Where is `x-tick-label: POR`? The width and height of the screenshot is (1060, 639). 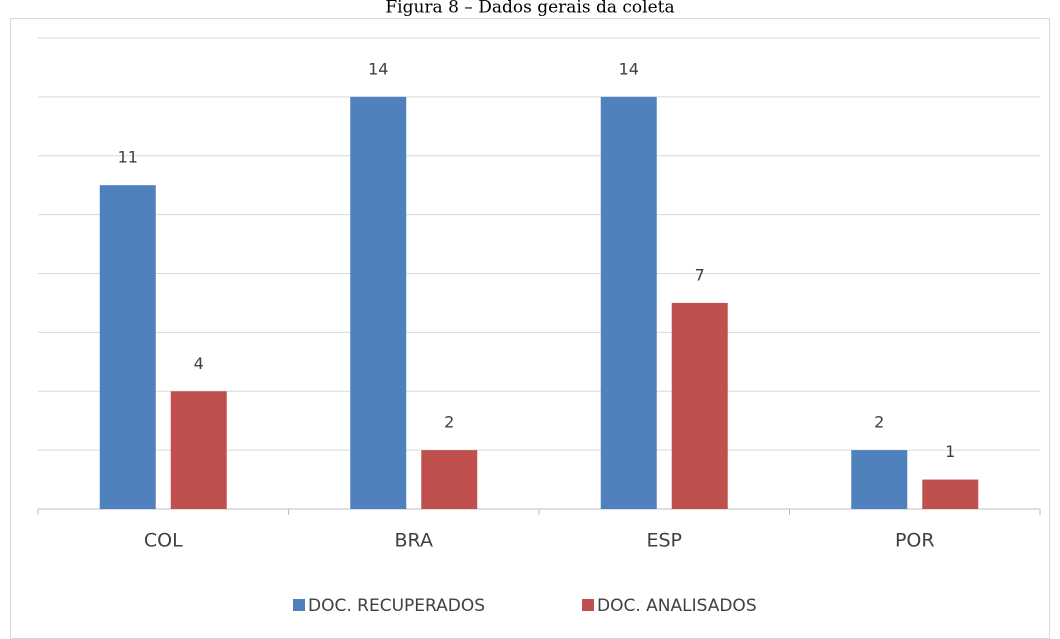
x-tick-label: POR is located at coordinates (915, 541).